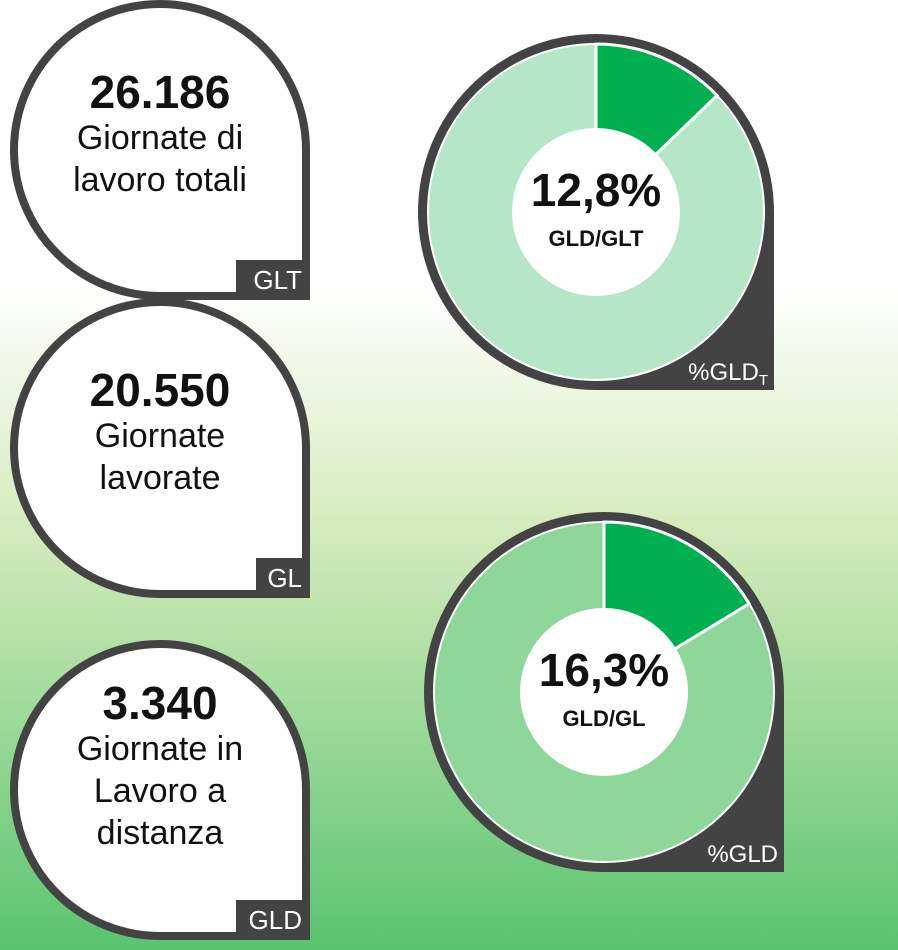  Describe the element at coordinates (160, 833) in the screenshot. I see `card-label: distanza` at that location.